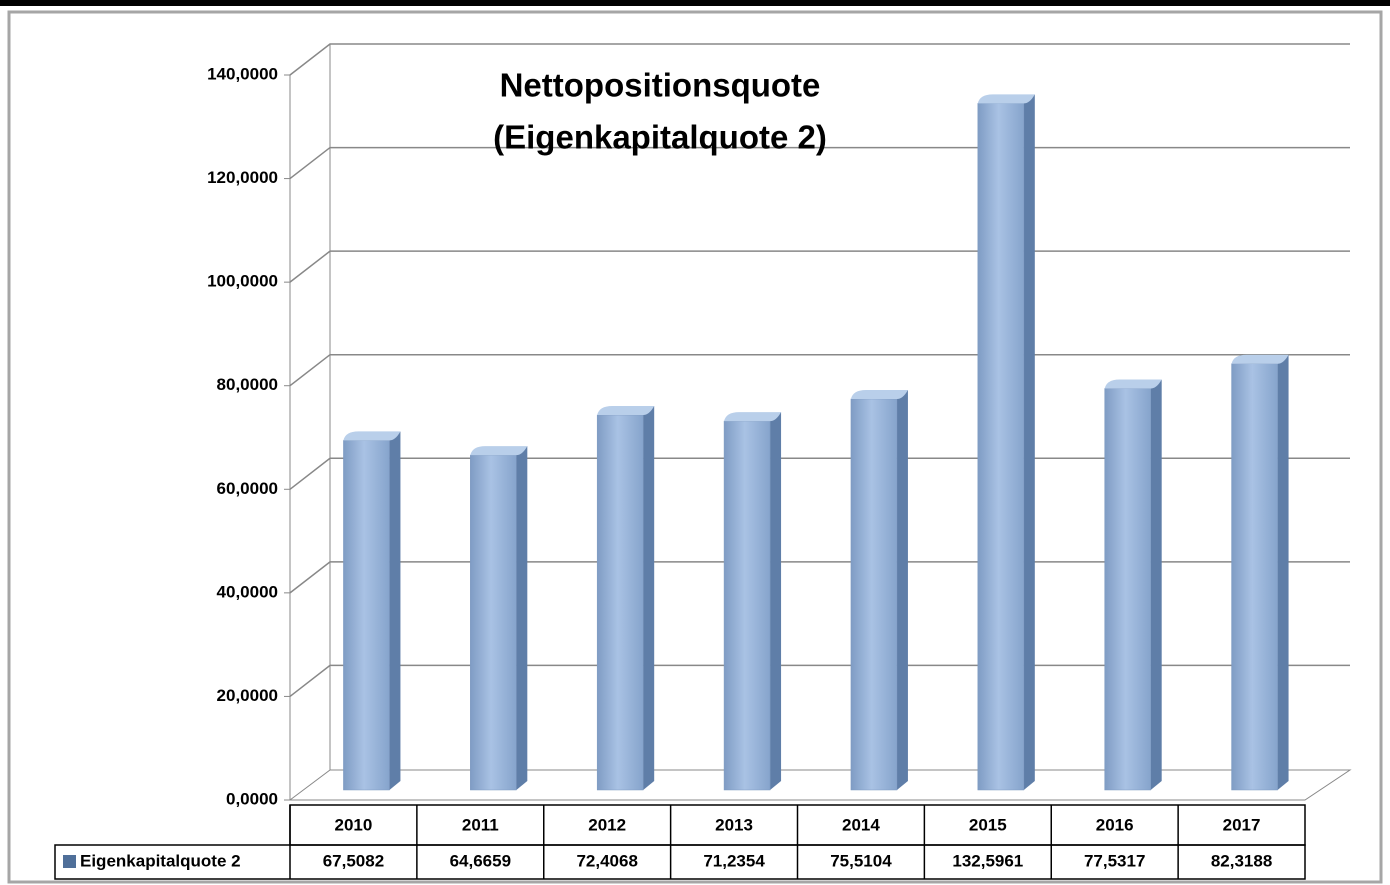  What do you see at coordinates (820, 785) in the screenshot?
I see `floor` at bounding box center [820, 785].